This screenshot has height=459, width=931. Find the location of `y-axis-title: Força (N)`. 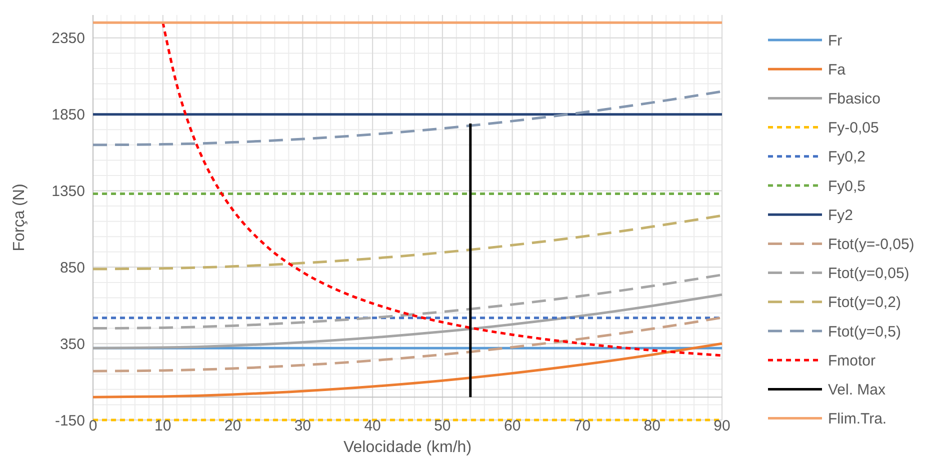

y-axis-title: Força (N) is located at coordinates (19, 218).